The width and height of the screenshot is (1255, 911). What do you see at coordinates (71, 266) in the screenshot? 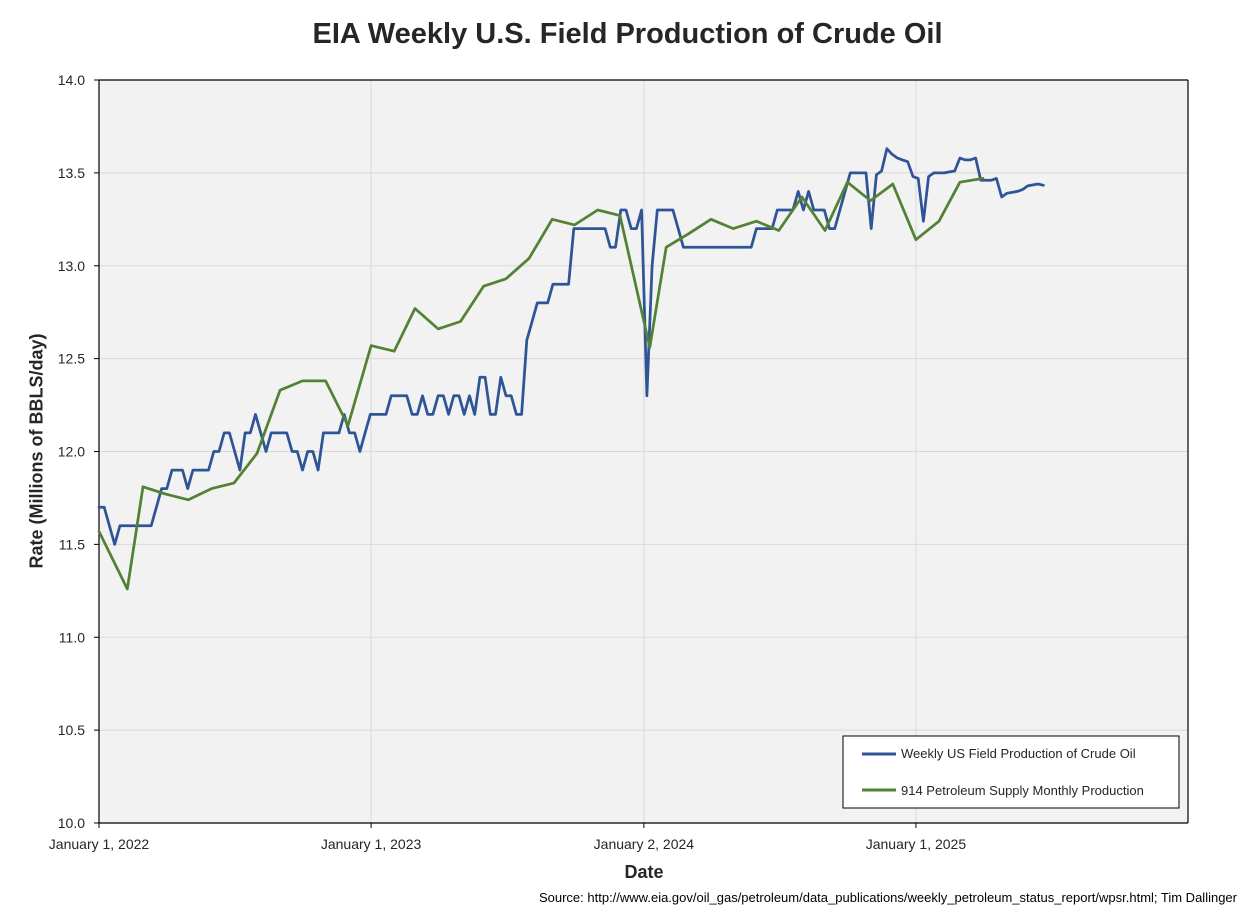
I see `y-tick-label: 13.0` at bounding box center [71, 266].